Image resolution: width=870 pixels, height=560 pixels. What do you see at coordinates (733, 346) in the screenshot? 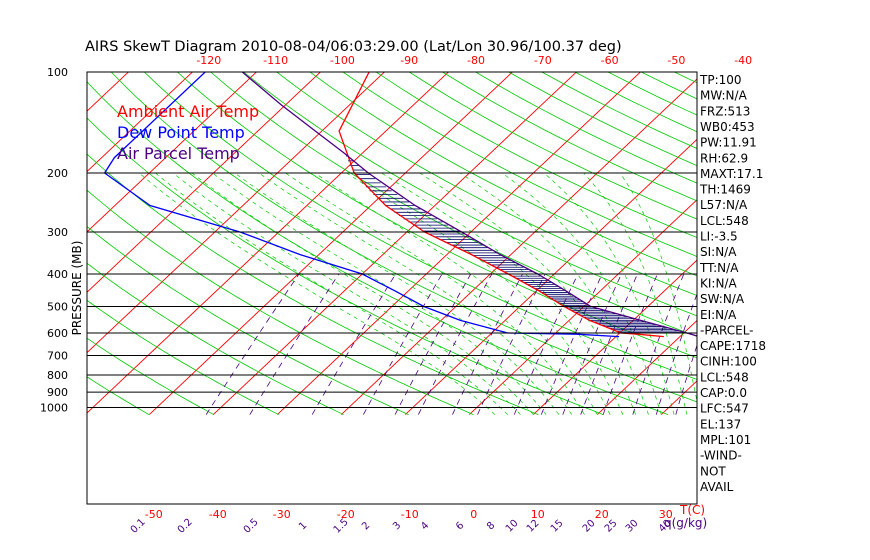
I see `index-label: CAPE:1718` at bounding box center [733, 346].